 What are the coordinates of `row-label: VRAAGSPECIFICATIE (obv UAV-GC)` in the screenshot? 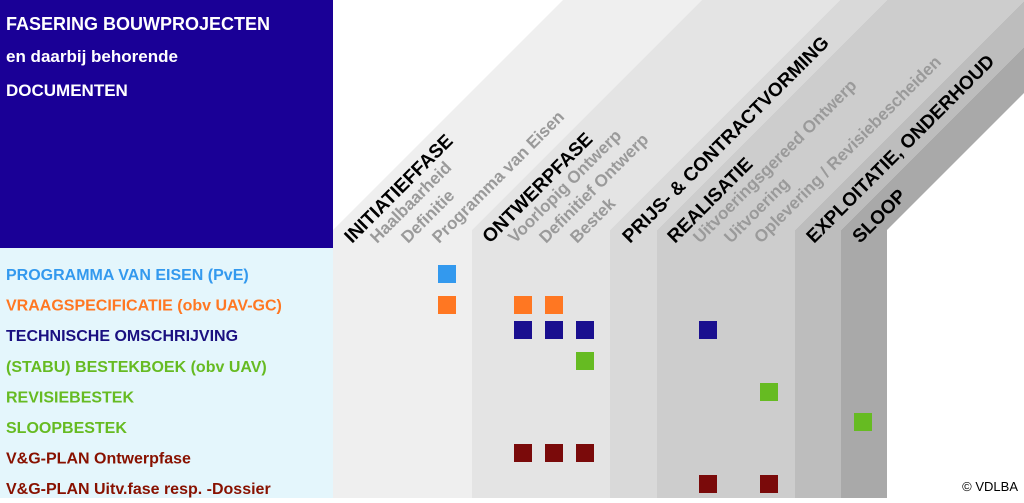 It's located at (144, 306).